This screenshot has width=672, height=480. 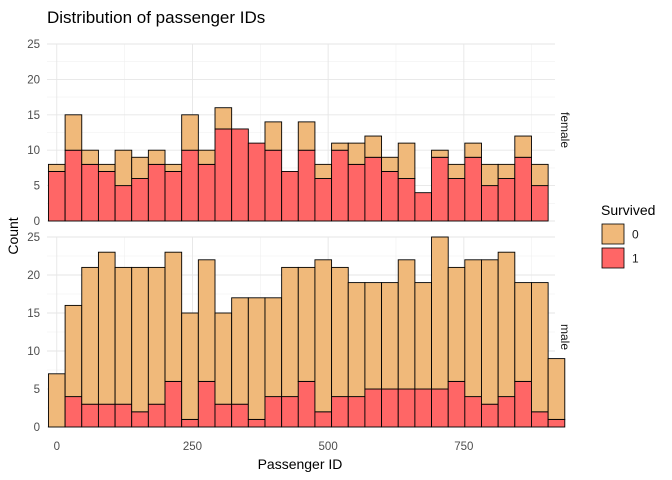 I want to click on x-tick-label: 750, so click(x=463, y=447).